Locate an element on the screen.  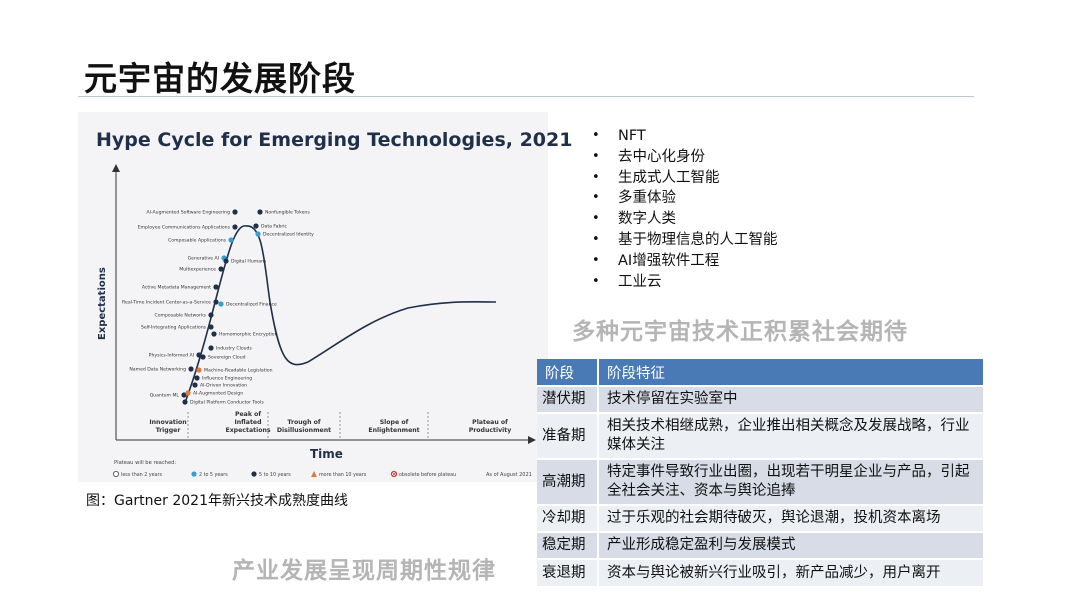
technology-label: Homomorphic Encryption is located at coordinates (248, 335).